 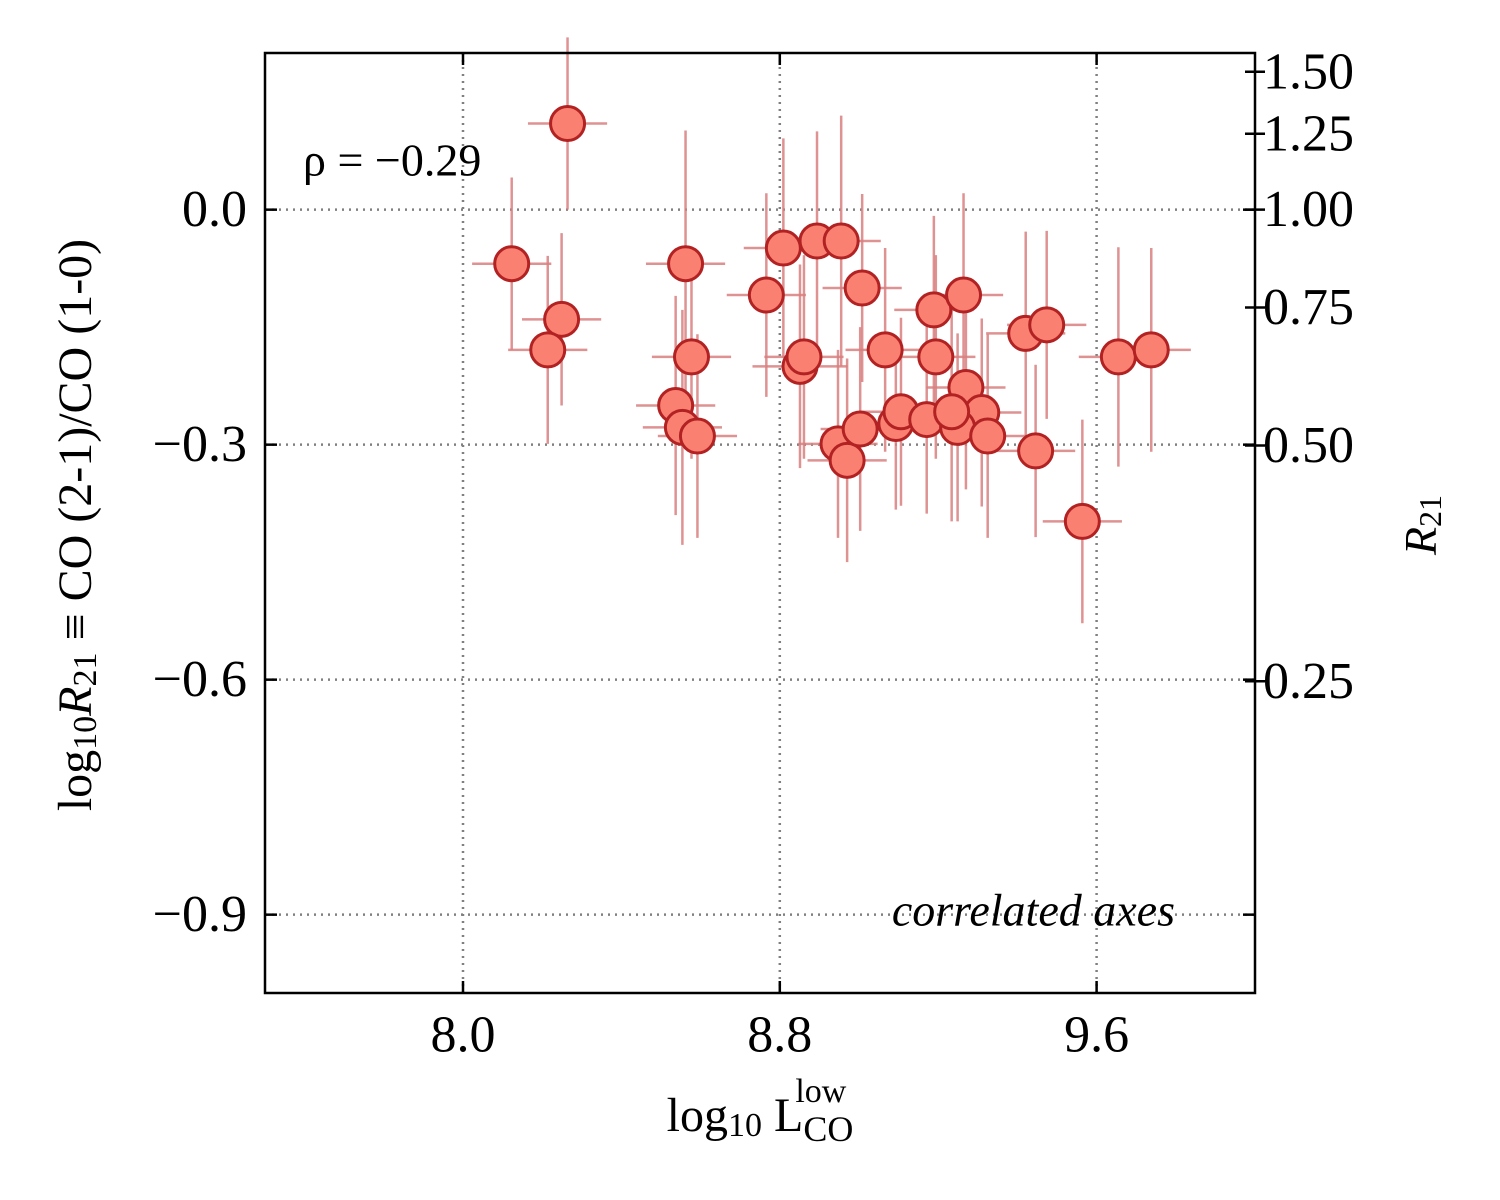 I want to click on x-axis-label: log10 LCOlow, so click(x=760, y=1111).